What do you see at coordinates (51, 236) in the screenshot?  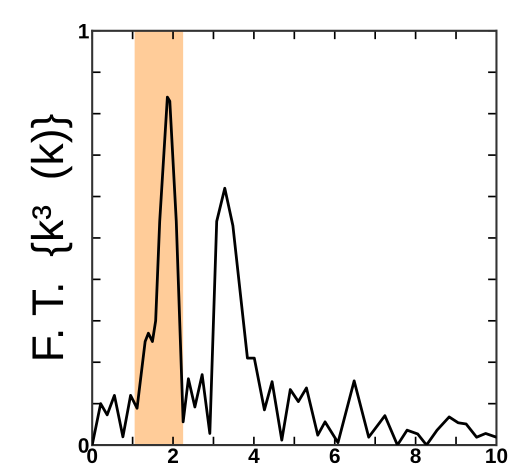 I see `y-axis-title: F. T. {k³ (k)}` at bounding box center [51, 236].